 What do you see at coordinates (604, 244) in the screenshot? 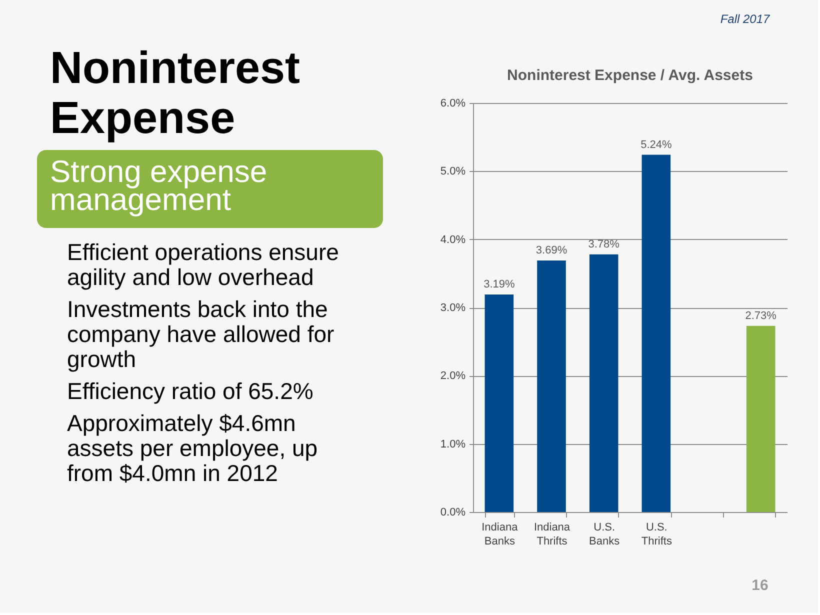
I see `data-label: 3.78%` at bounding box center [604, 244].